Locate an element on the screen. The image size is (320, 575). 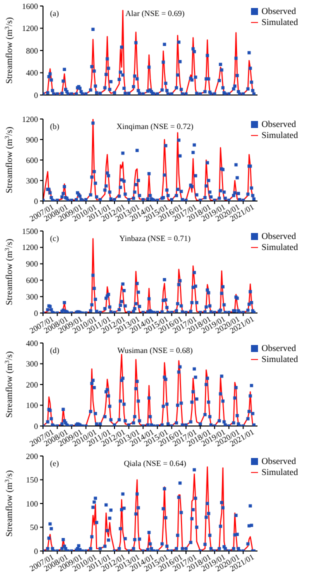
chart-title: Wusiman (NSE = 0.68) is located at coordinates (155, 350).